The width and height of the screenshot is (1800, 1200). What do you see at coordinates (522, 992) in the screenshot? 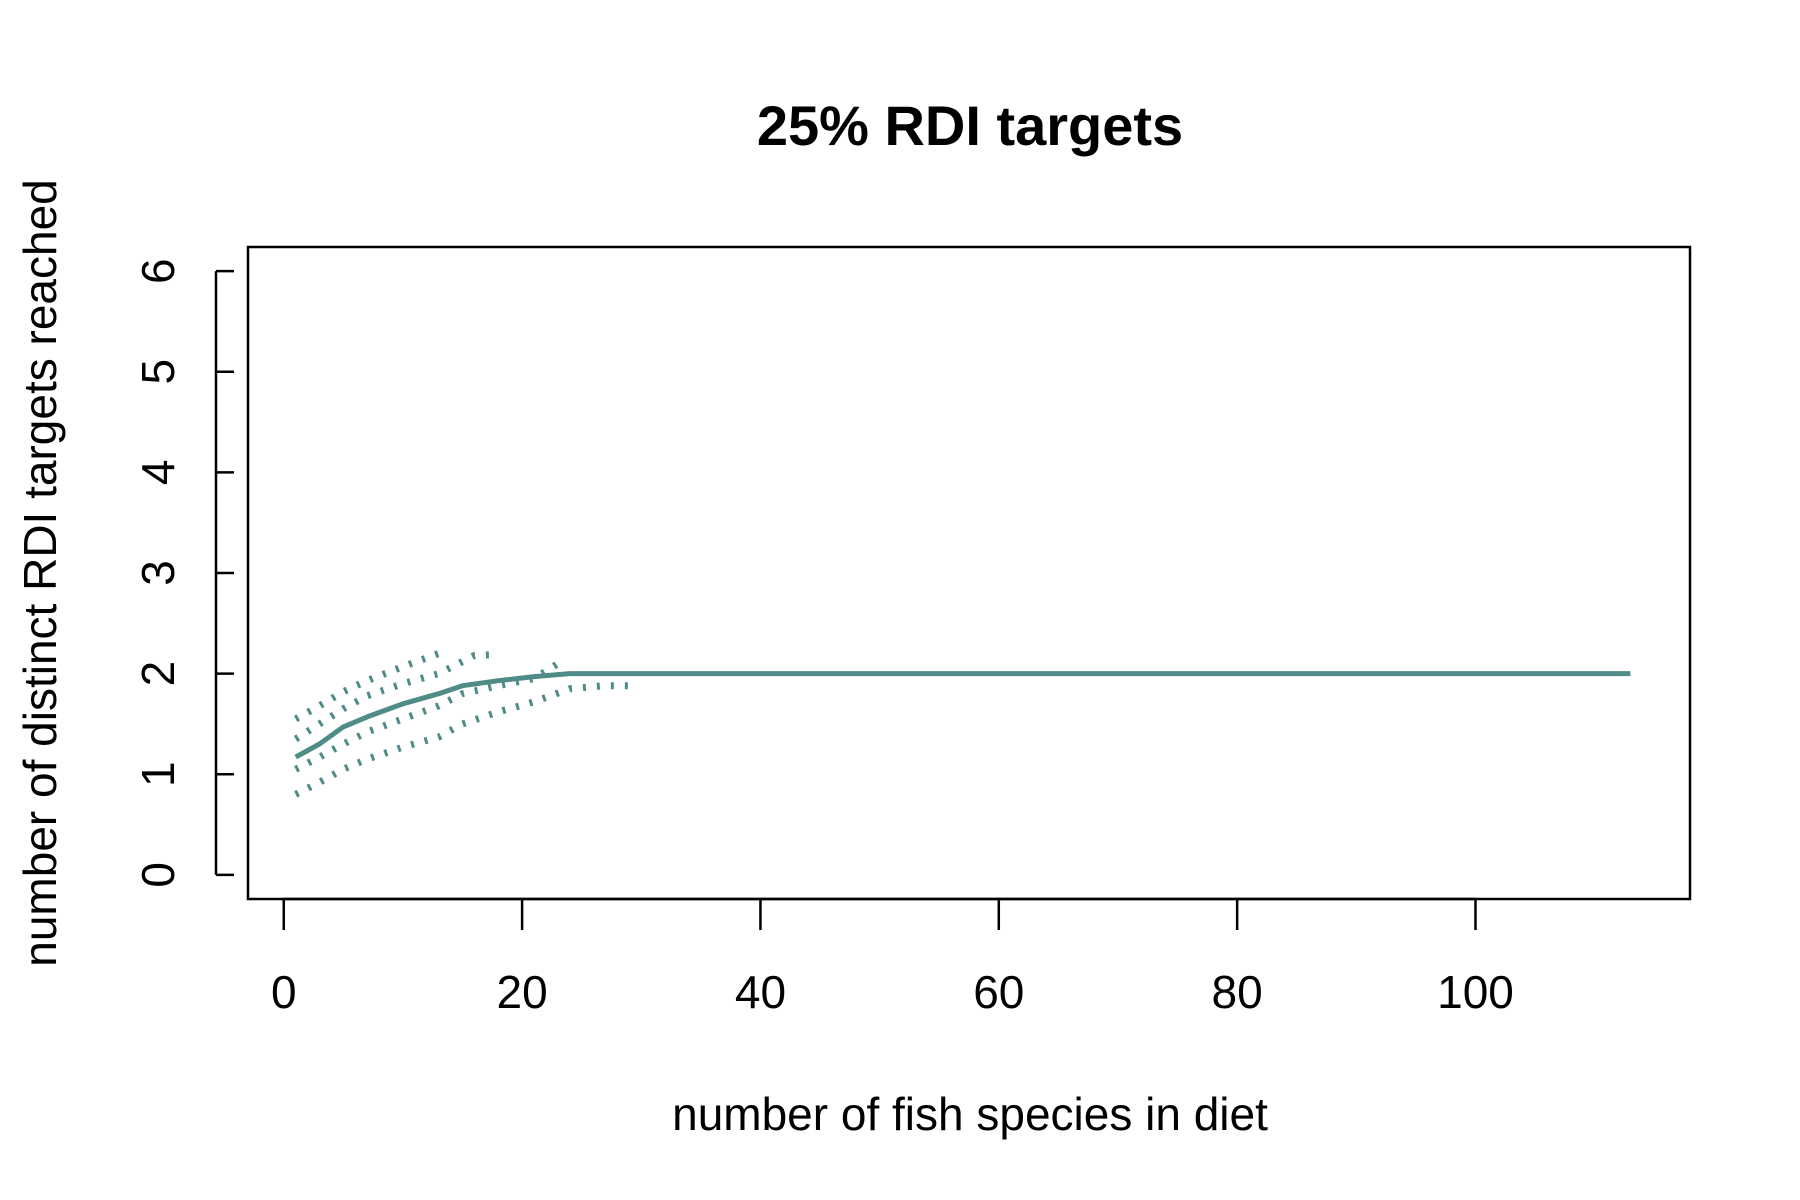
I see `x-tick-label: 20` at bounding box center [522, 992].